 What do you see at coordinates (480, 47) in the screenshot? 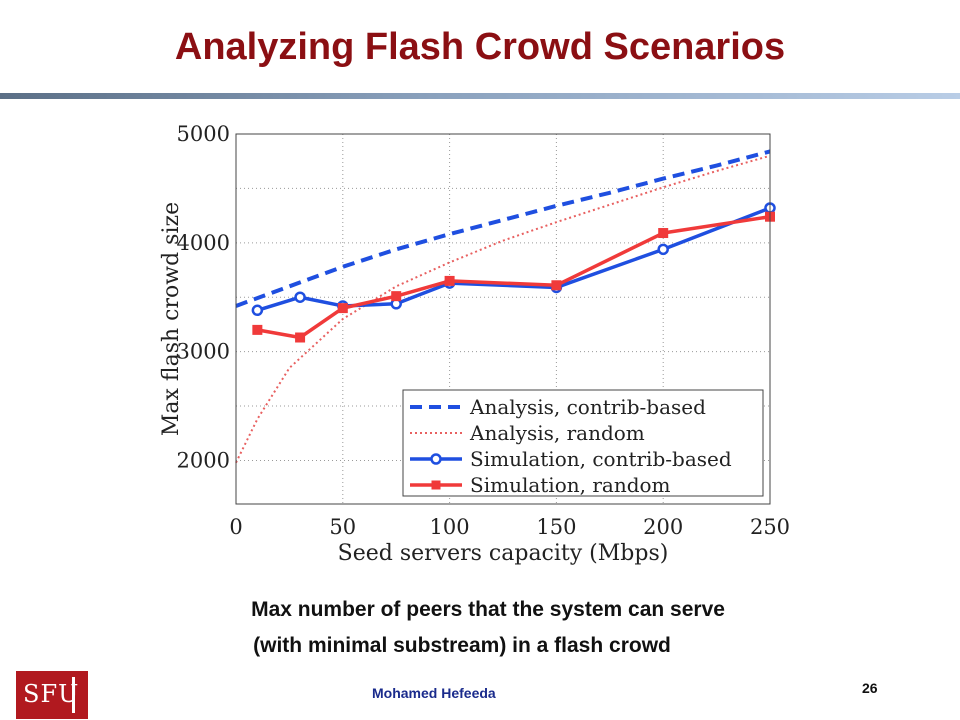
I see `slide-title: Analyzing Flash Crowd Scenarios` at bounding box center [480, 47].